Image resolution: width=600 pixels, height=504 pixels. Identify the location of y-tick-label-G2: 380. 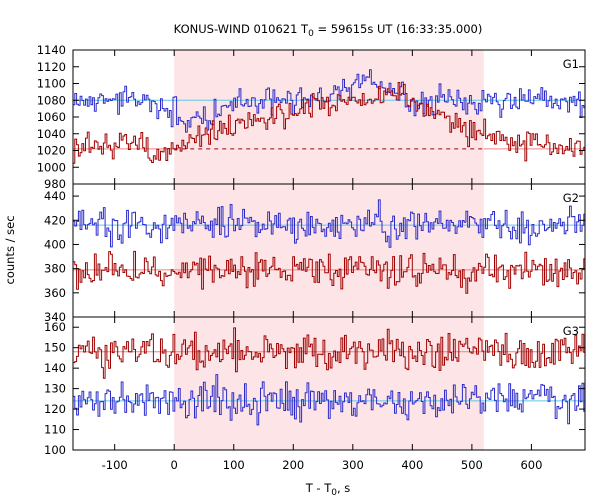
(55, 269).